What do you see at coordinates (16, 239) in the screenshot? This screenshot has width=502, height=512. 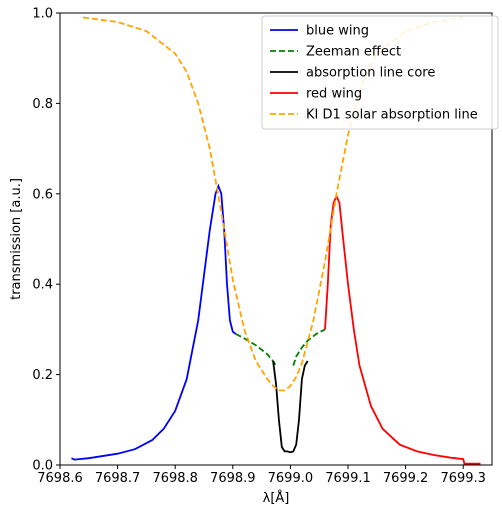 I see `y-axis-label: transmission [a.u.]` at bounding box center [16, 239].